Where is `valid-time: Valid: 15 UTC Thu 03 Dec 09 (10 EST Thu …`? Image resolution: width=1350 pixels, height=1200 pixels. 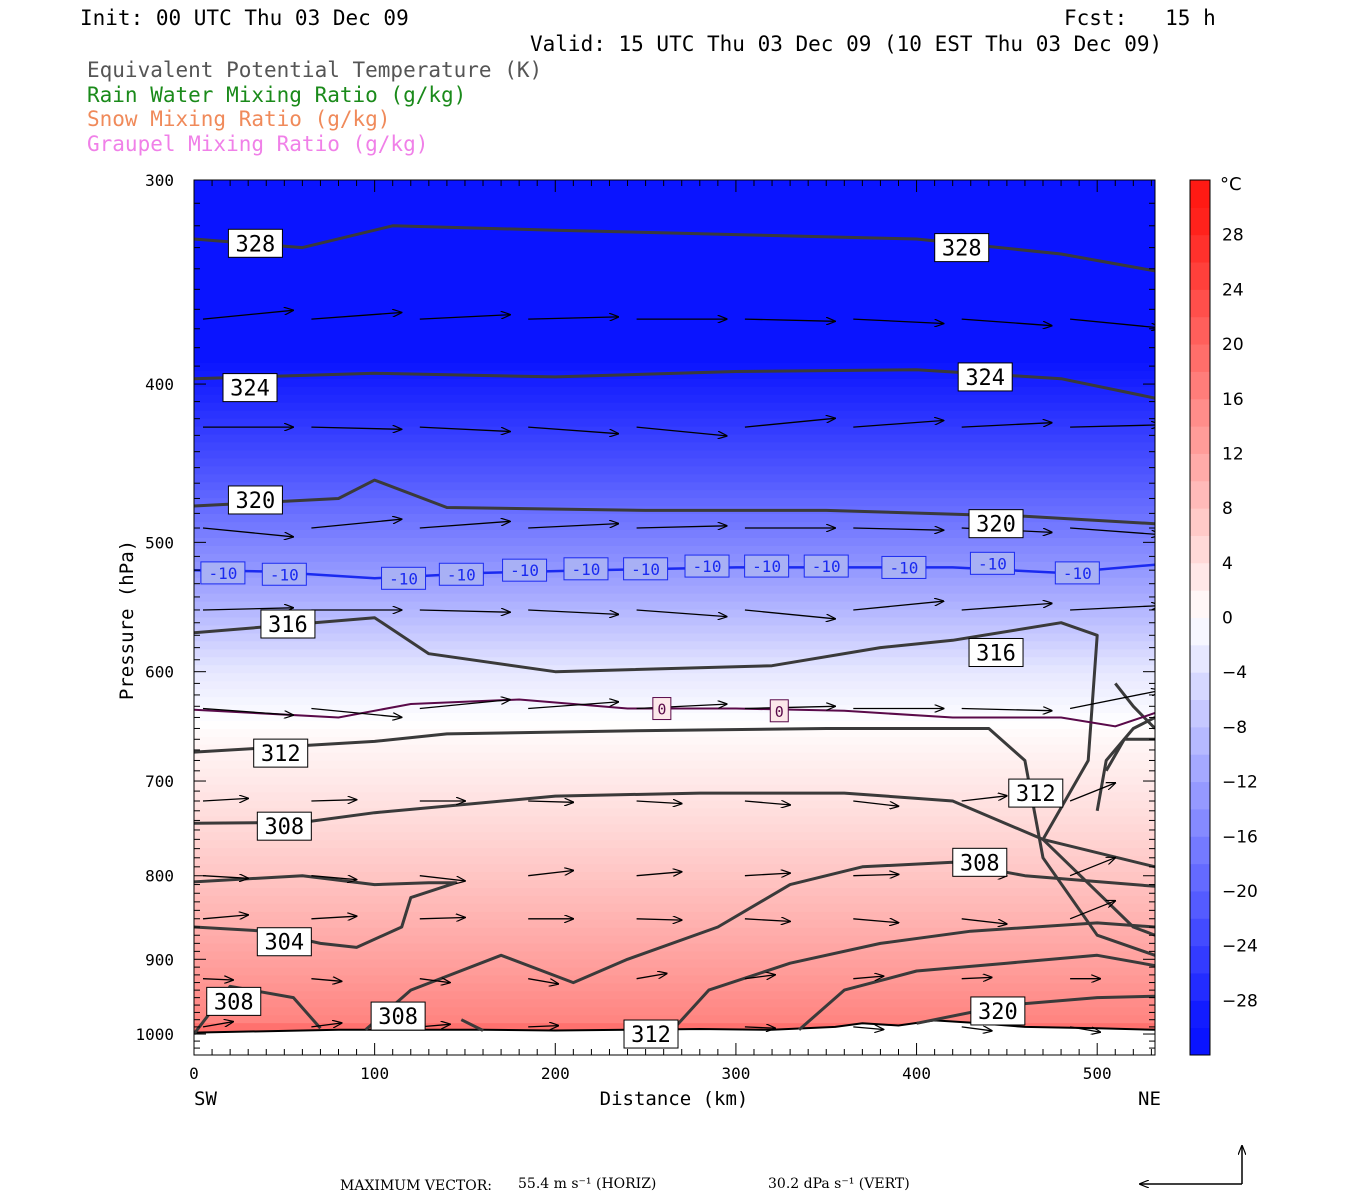 valid-time: Valid: 15 UTC Thu 03 Dec 09 (10 EST Thu … is located at coordinates (846, 44).